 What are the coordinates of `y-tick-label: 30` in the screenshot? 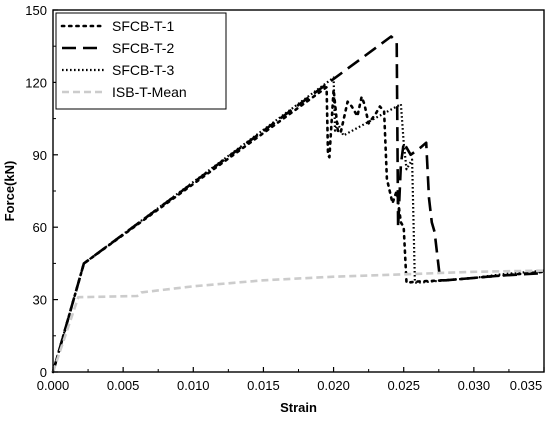 It's located at (40, 300).